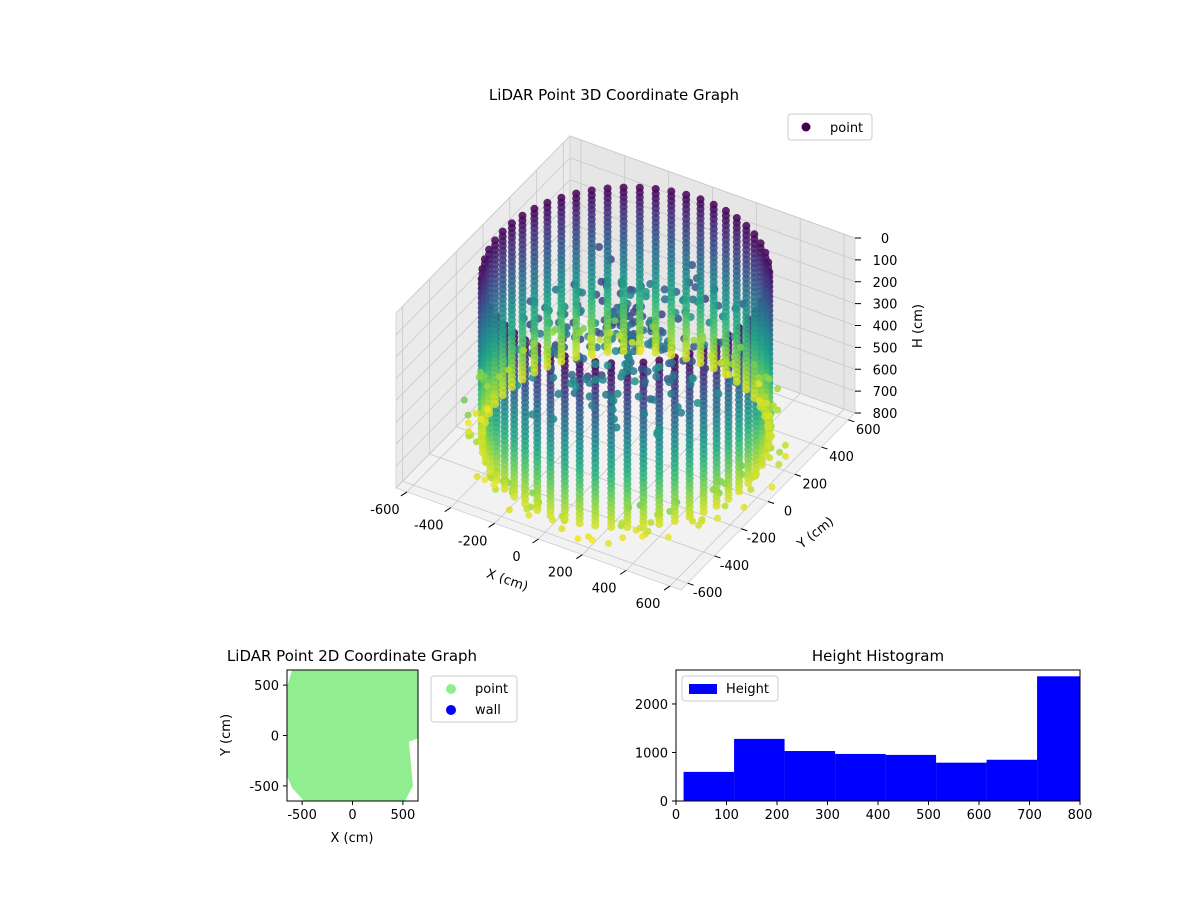 The width and height of the screenshot is (1200, 900). Describe the element at coordinates (868, 430) in the screenshot. I see `y-tick-label-3d: 600` at that location.